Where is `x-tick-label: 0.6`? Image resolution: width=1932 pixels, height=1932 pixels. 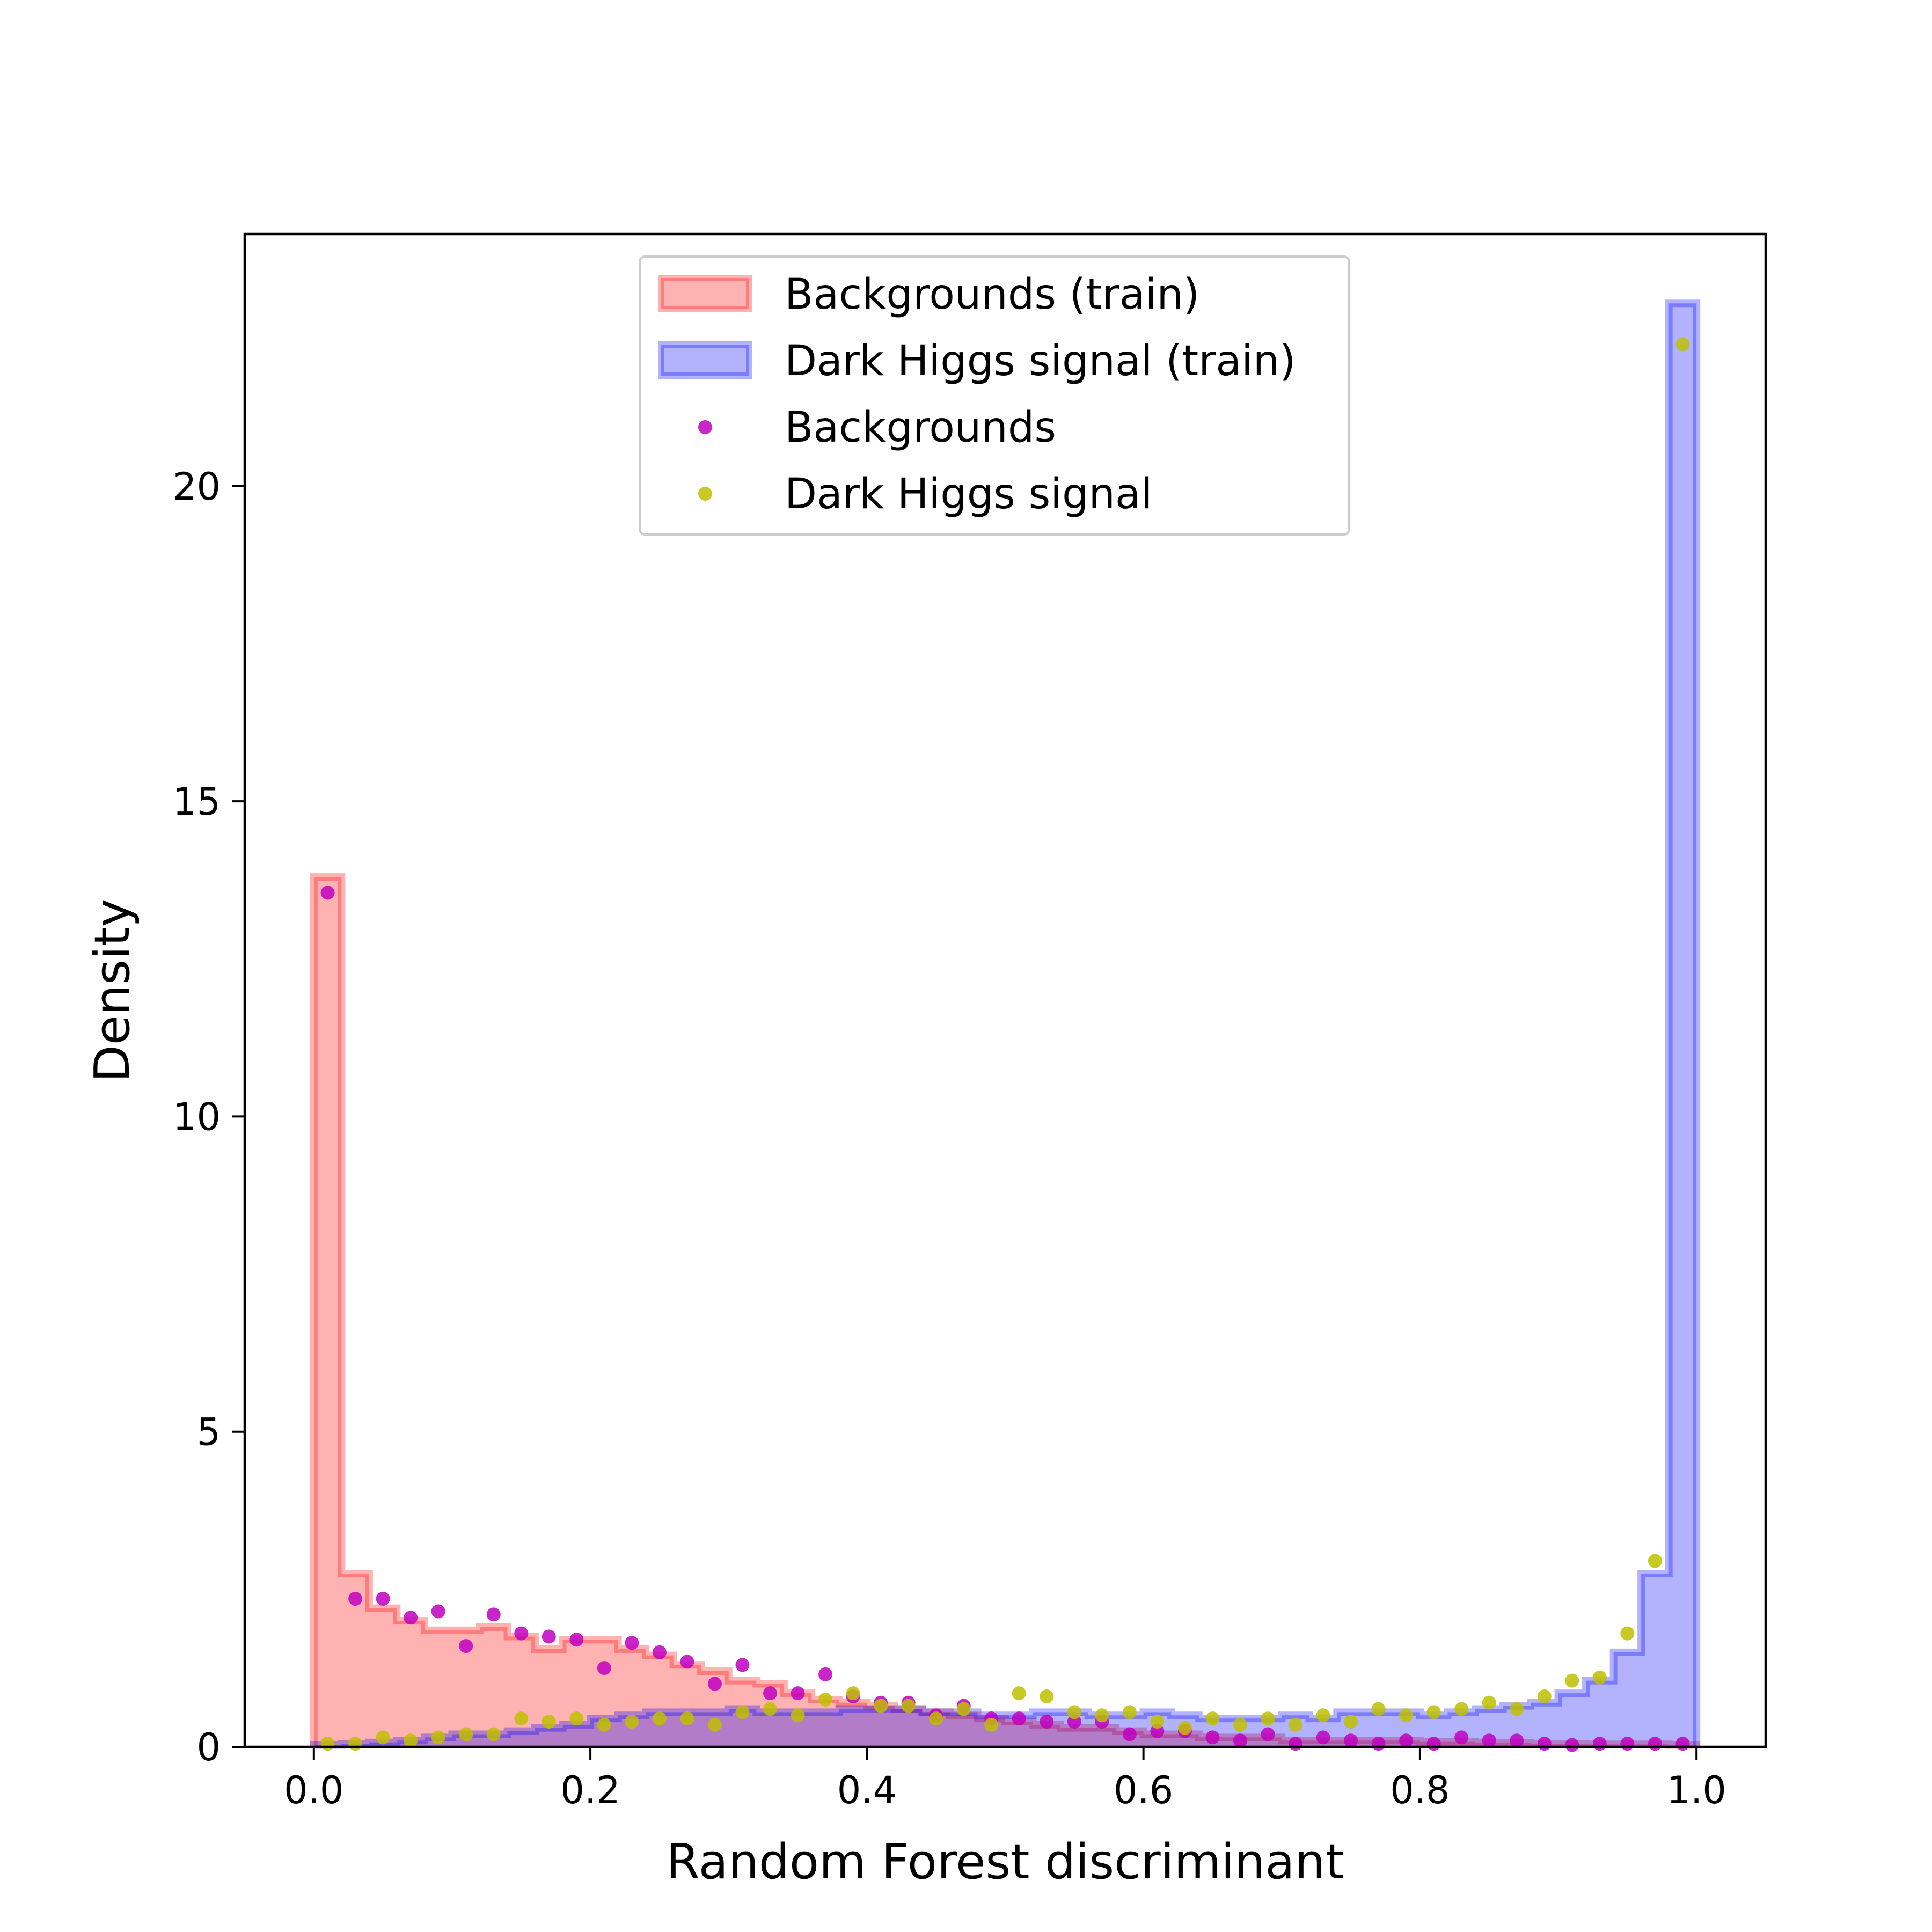
x-tick-label: 0.6 is located at coordinates (1143, 1790).